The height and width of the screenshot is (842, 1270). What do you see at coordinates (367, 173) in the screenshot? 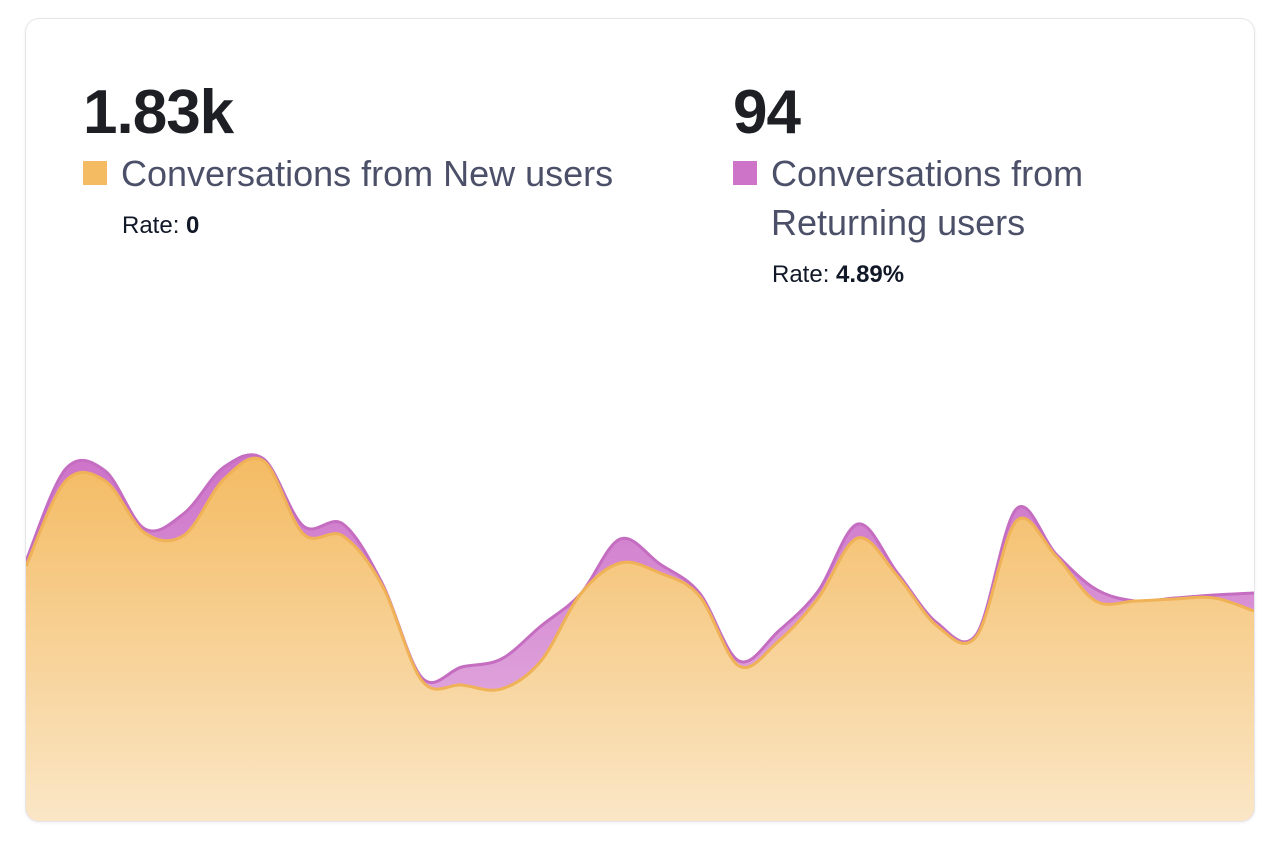
I see `legend-label: Conversations from New users` at bounding box center [367, 173].